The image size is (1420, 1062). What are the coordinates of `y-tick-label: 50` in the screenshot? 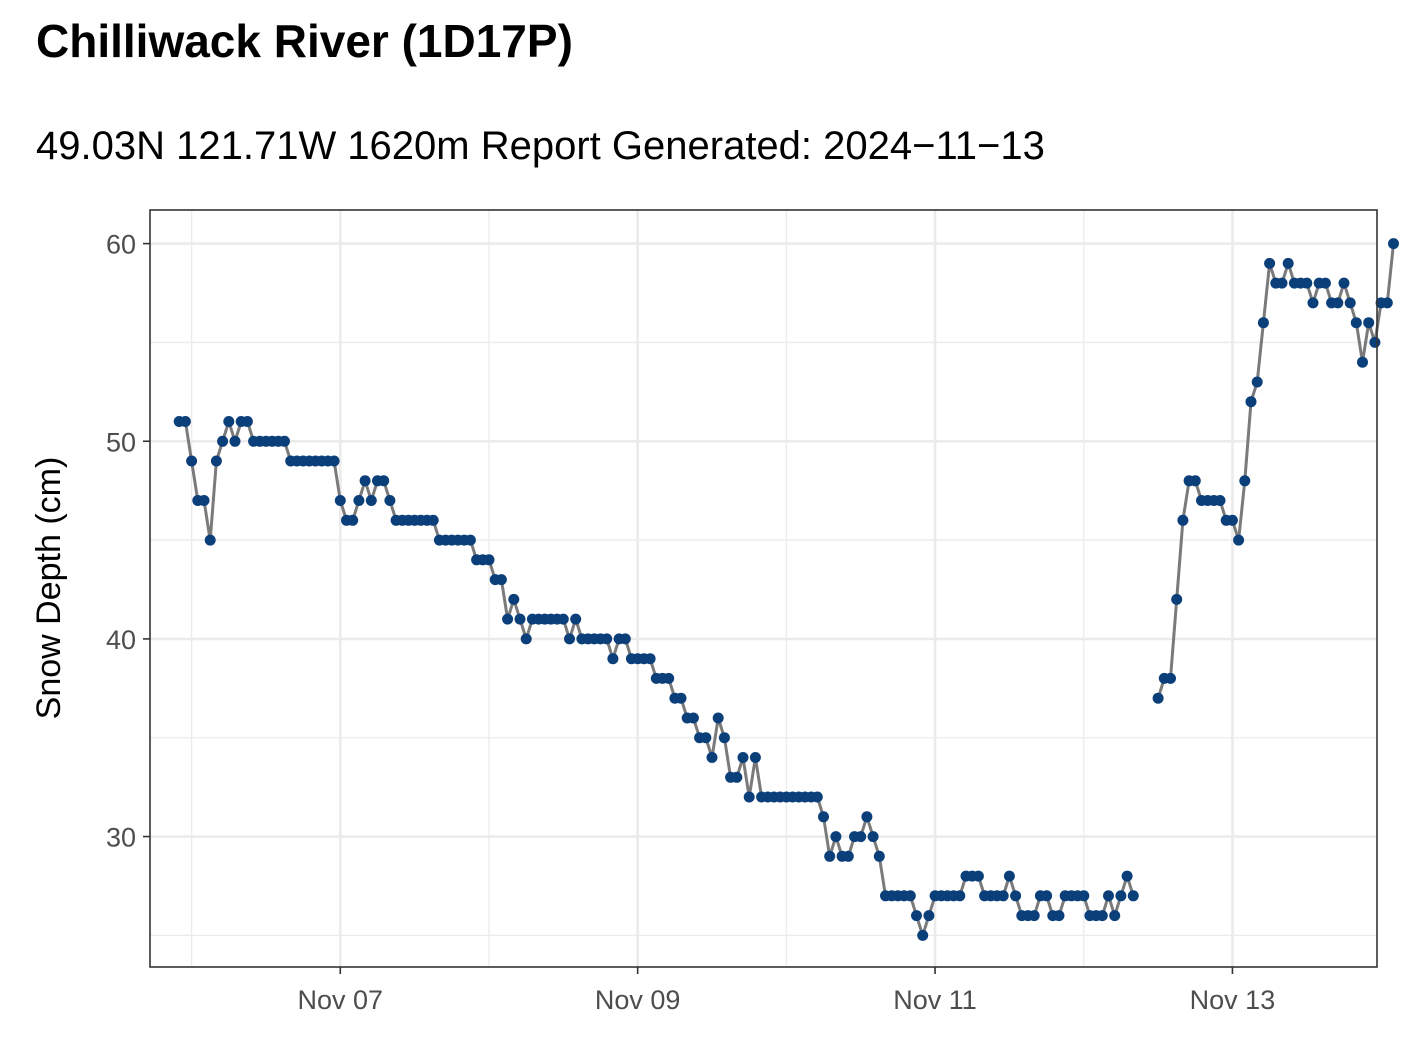 It's located at (121, 442).